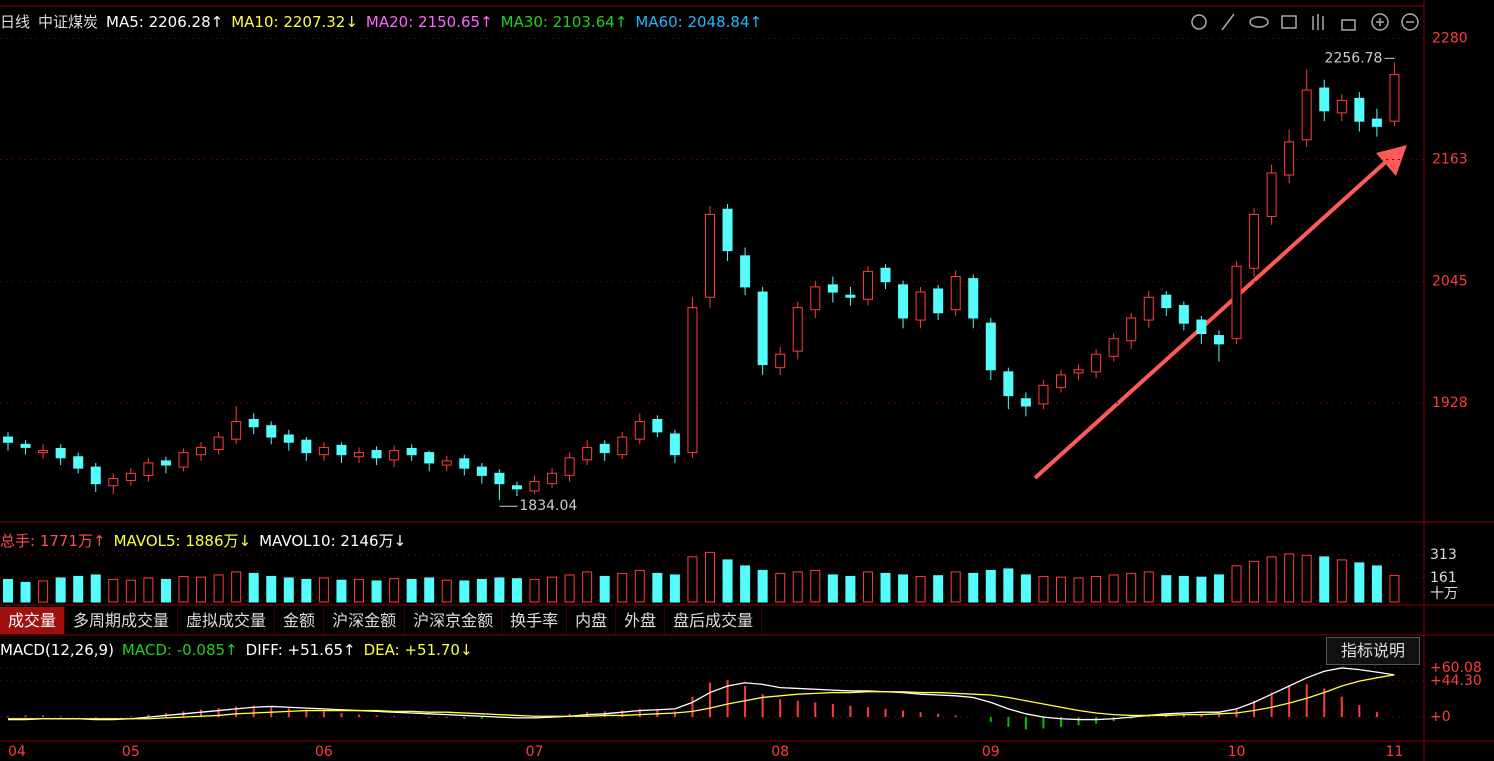  I want to click on ma-label: MA5: 2206.28↑, so click(165, 21).